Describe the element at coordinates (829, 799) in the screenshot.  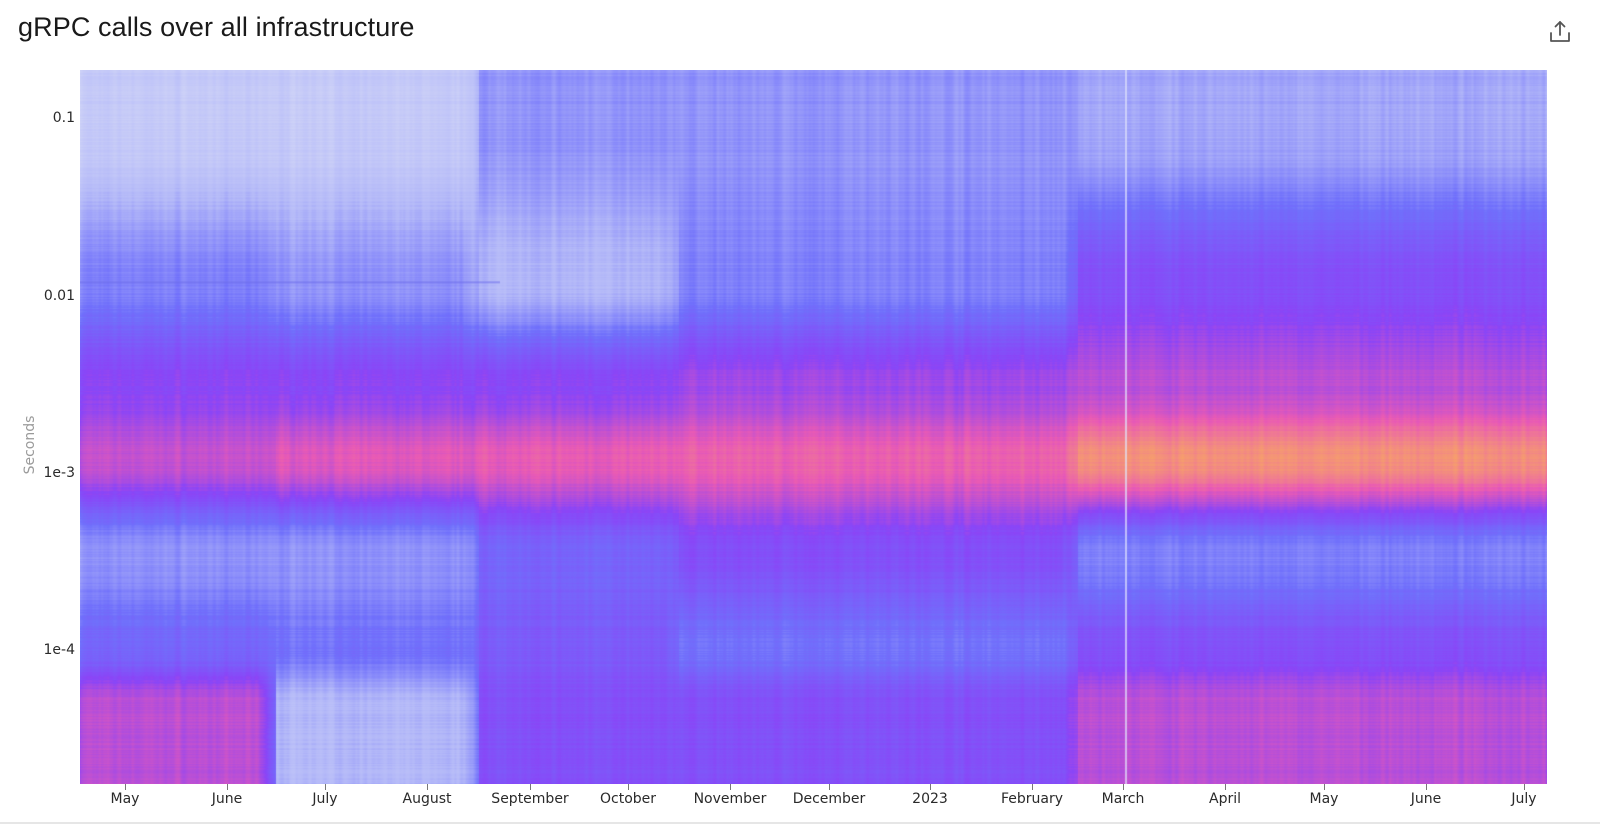
I see `x-tick-label: December` at that location.